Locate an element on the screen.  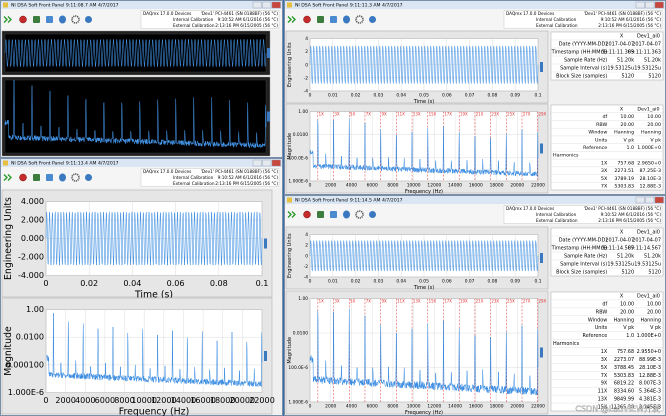
x-tick-label: 8000 is located at coordinates (124, 400).